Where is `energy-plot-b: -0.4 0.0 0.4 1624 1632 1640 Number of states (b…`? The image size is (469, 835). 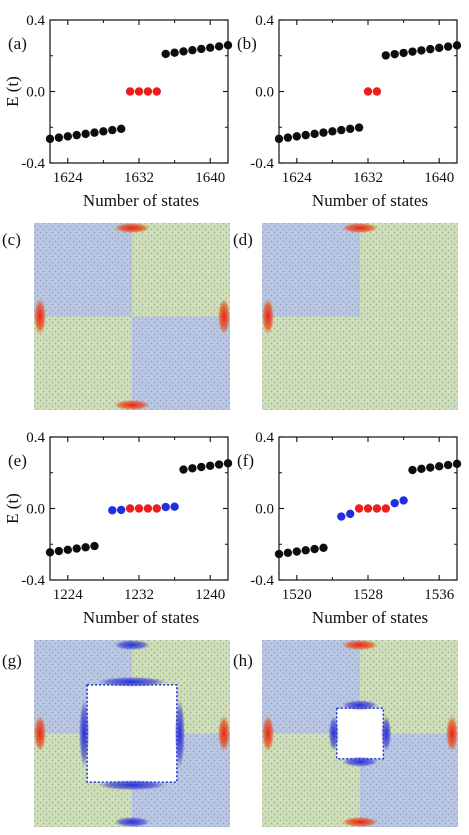
energy-plot-b: -0.4 0.0 0.4 1624 1632 1640 Number of states (b… is located at coordinates (349, 111).